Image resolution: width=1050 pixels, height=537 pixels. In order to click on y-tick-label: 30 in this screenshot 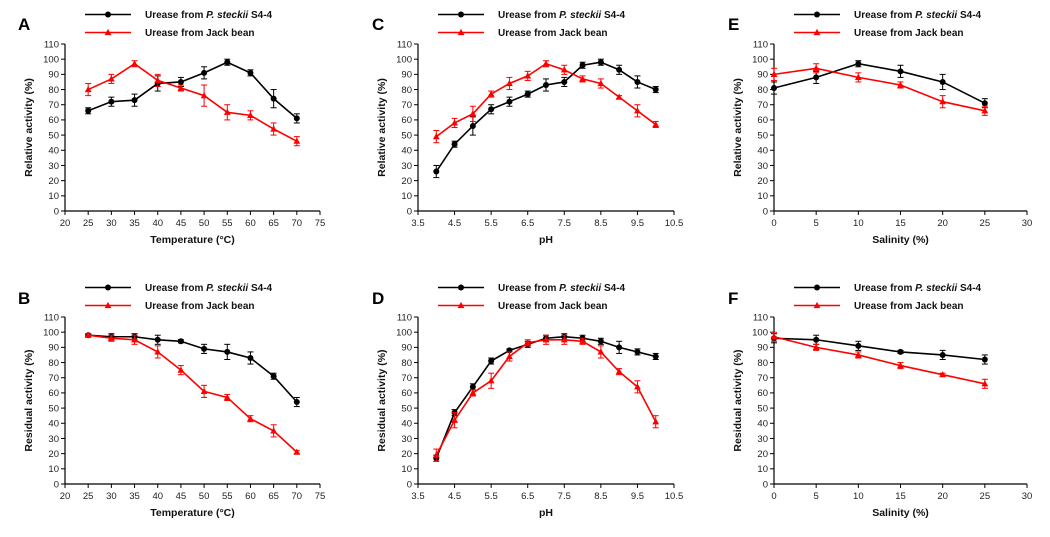, I will do `click(406, 166)`.